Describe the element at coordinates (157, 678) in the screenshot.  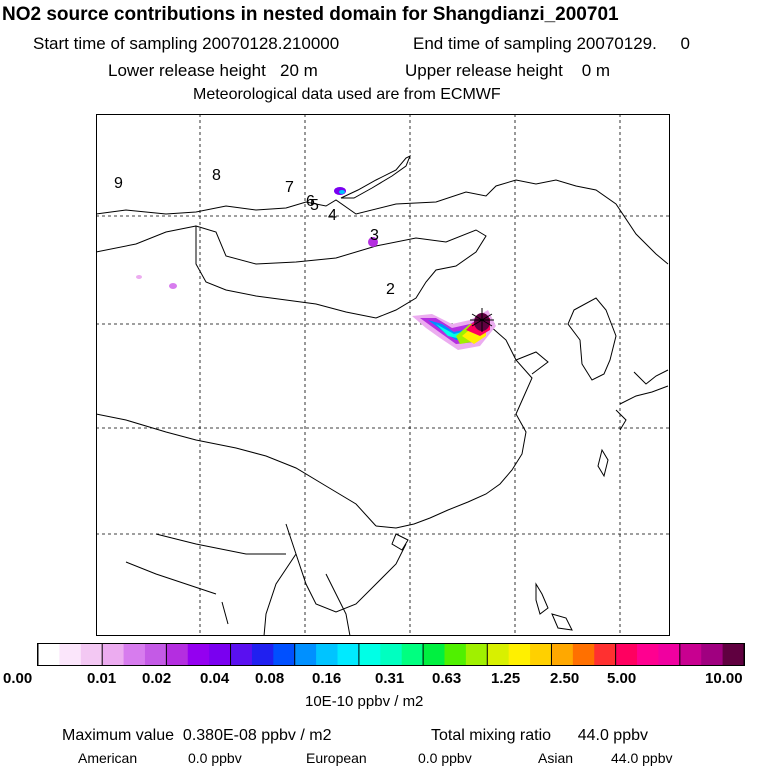
I see `colorbar-tick-label: 0.02` at that location.